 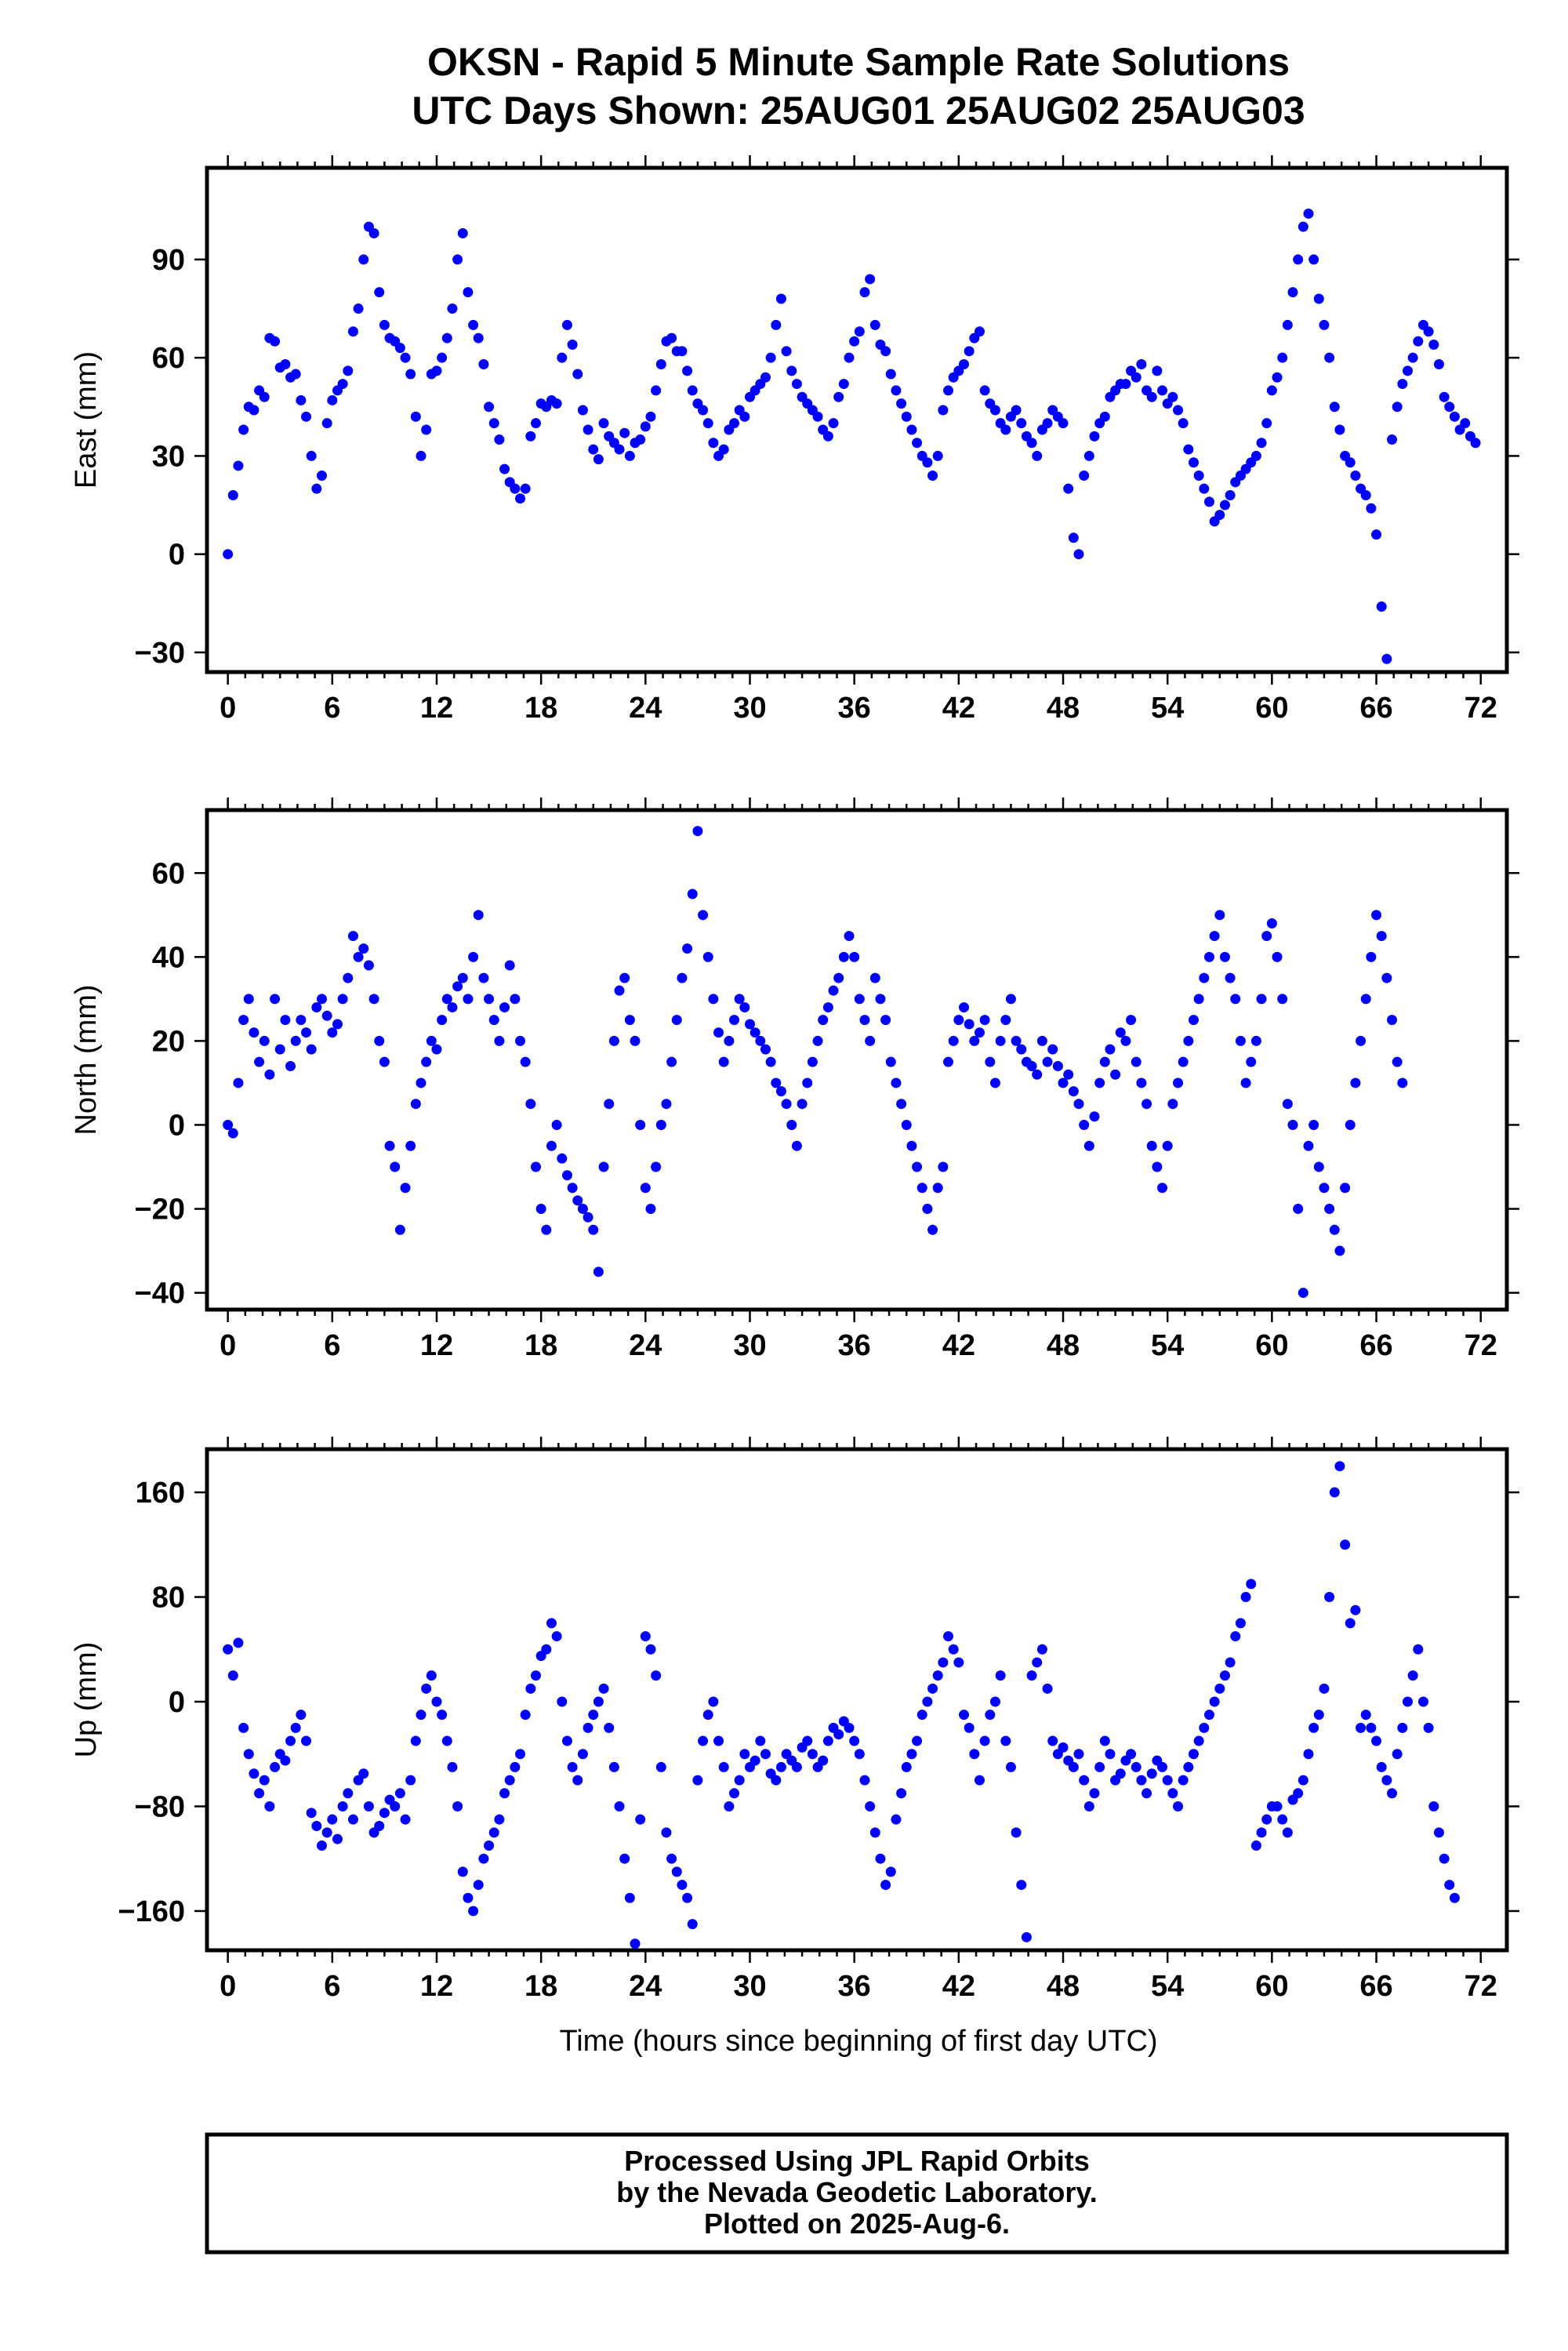 I want to click on up-ytick-label: 160, so click(x=160, y=1494).